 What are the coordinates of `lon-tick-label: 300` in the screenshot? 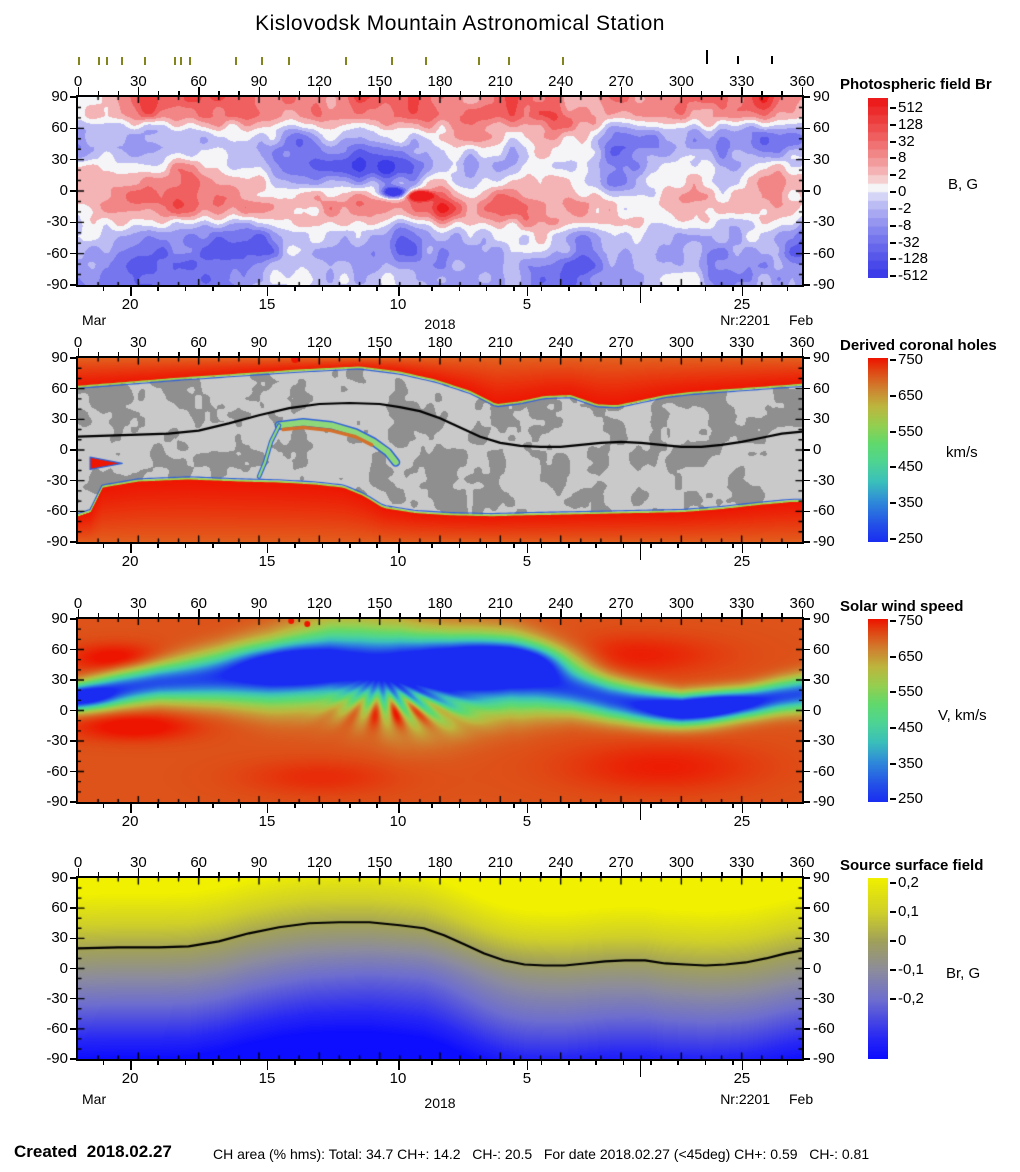 It's located at (681, 862).